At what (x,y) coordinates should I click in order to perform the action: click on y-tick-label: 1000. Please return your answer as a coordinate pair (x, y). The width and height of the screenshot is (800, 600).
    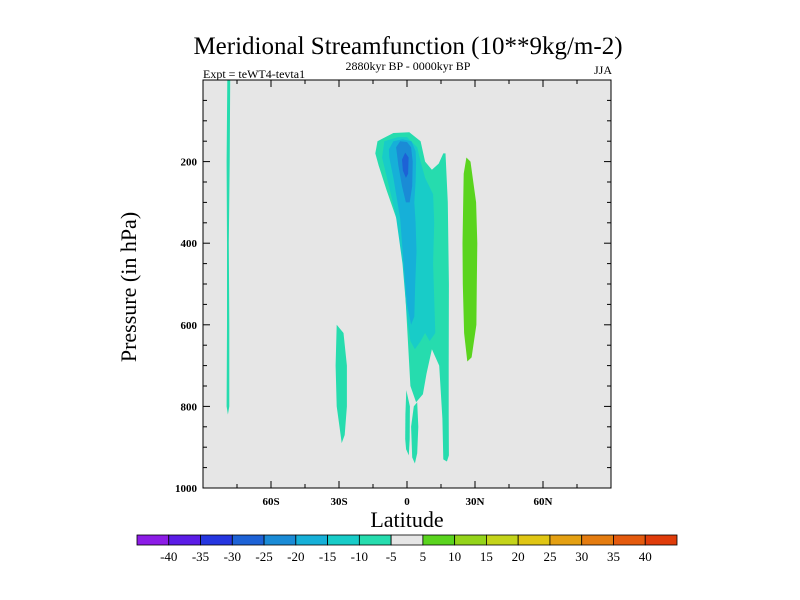
    Looking at the image, I should click on (186, 489).